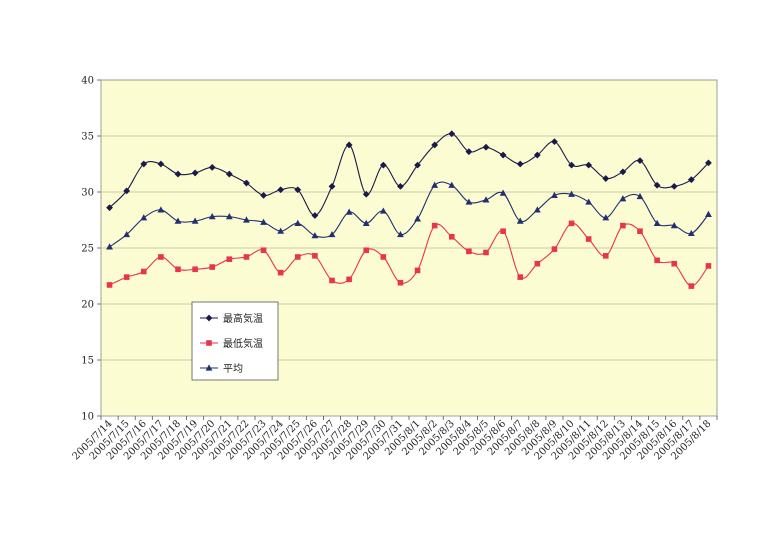 This screenshot has height=551, width=779. What do you see at coordinates (233, 369) in the screenshot?
I see `legend-label: 平均` at bounding box center [233, 369].